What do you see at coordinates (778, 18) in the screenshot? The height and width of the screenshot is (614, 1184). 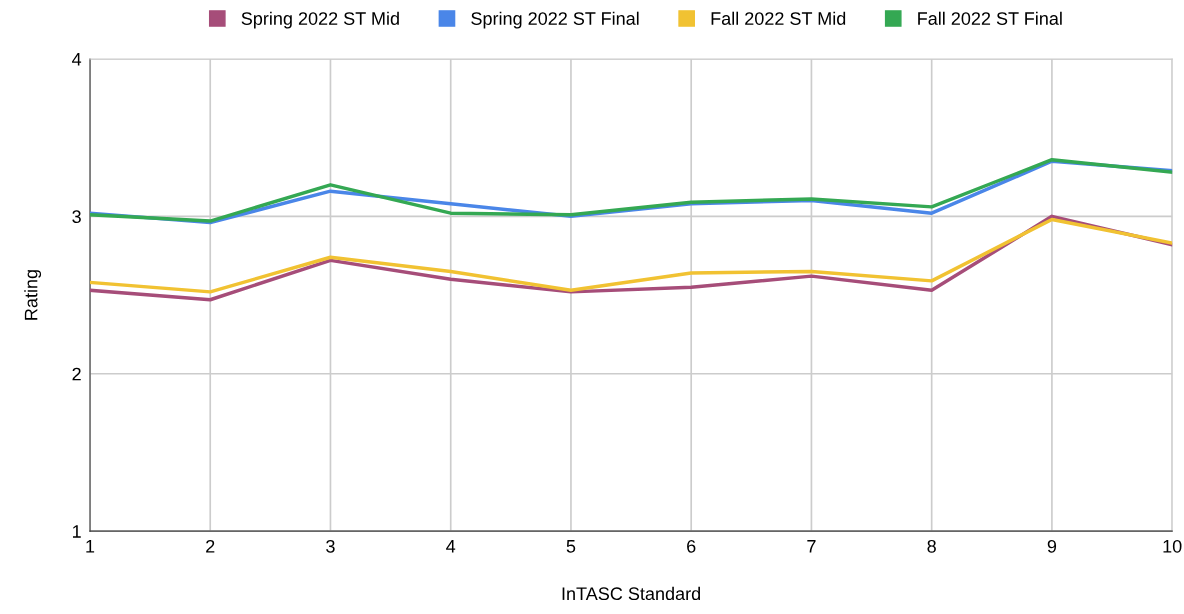 I see `legend-label: Fall 2022 ST Mid` at bounding box center [778, 18].